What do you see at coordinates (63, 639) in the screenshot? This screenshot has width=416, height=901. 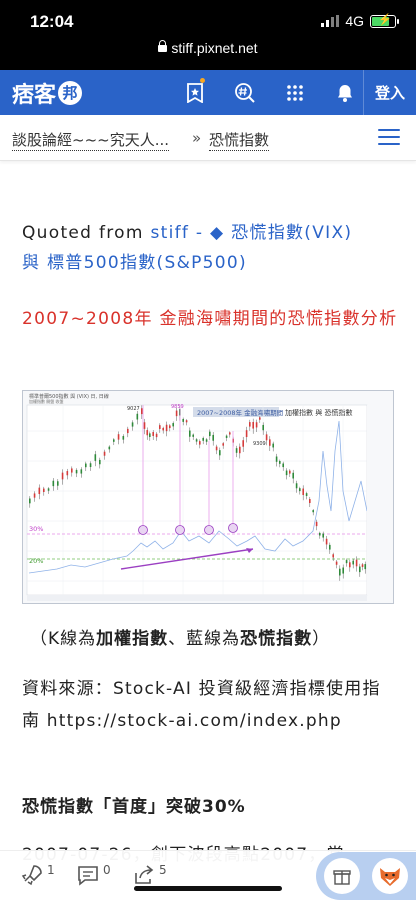 I see `caption-part: （K線為` at bounding box center [63, 639].